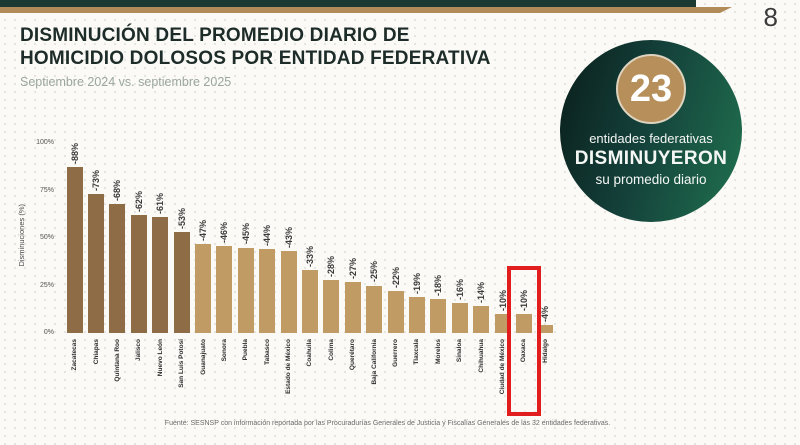  Describe the element at coordinates (245, 380) in the screenshot. I see `x-label-cell: Puebla` at that location.